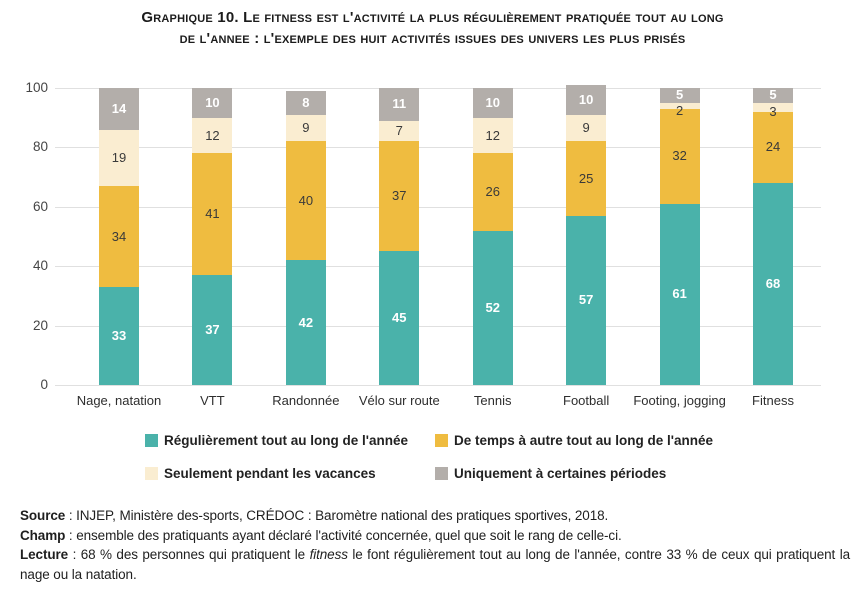  Describe the element at coordinates (40, 206) in the screenshot. I see `y-axis-tick-label: 60` at that location.